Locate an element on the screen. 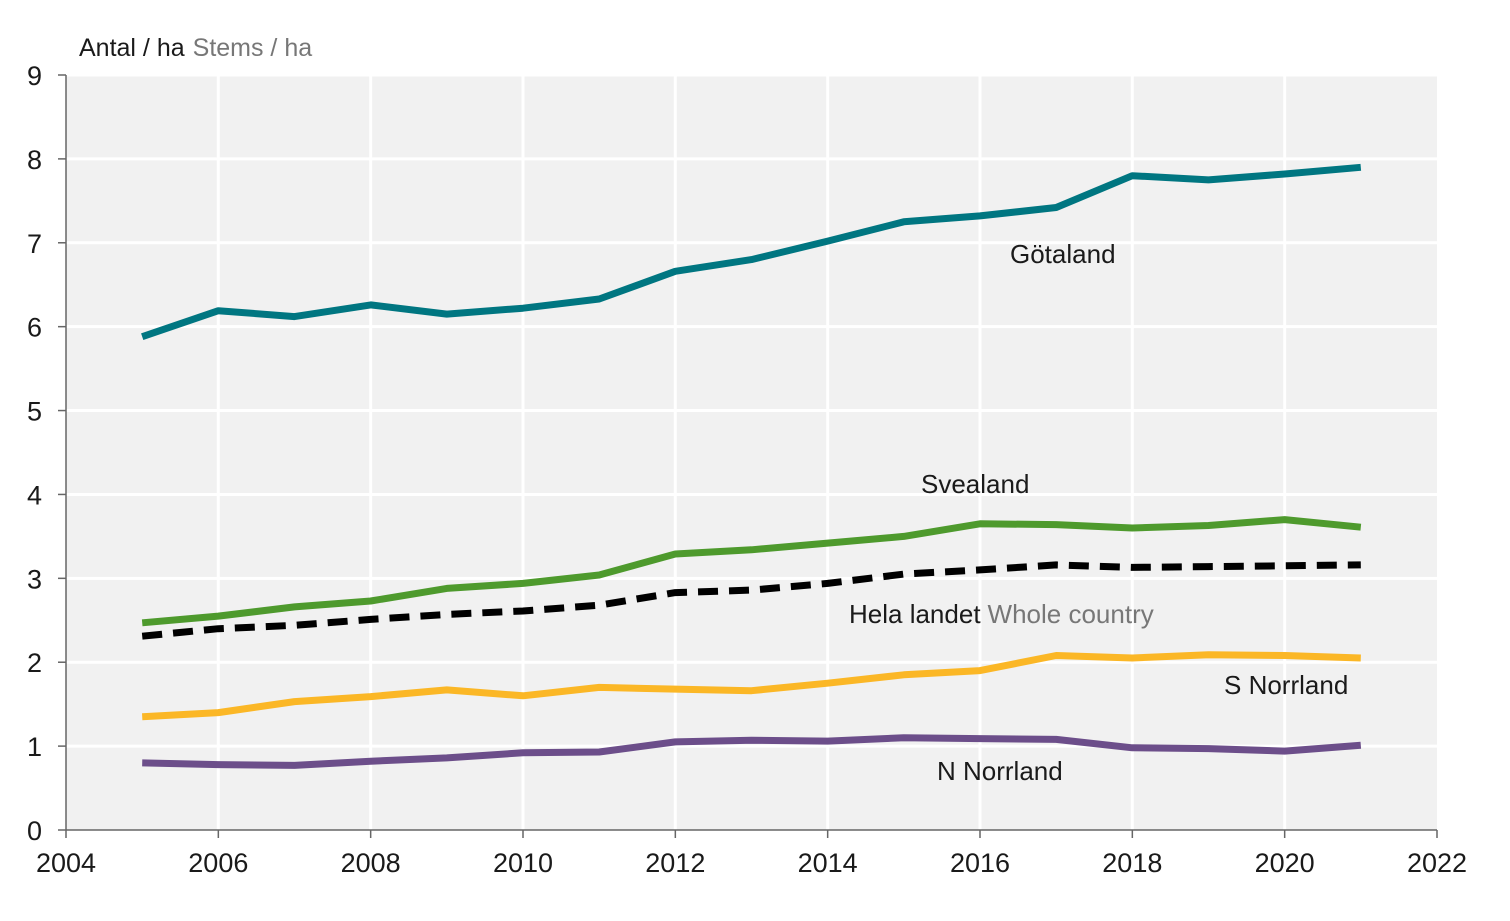 The image size is (1510, 921). series-label-s-norrland: S Norrland is located at coordinates (1286, 685).